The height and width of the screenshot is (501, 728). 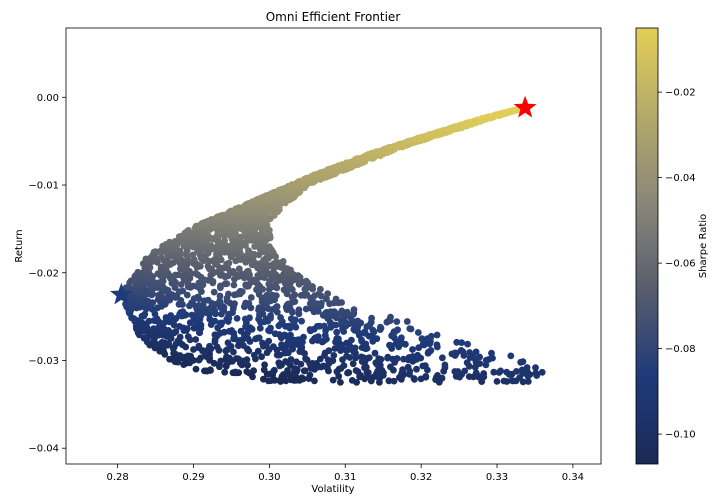 What do you see at coordinates (525, 106) in the screenshot?
I see `max-sharpe-star` at bounding box center [525, 106].